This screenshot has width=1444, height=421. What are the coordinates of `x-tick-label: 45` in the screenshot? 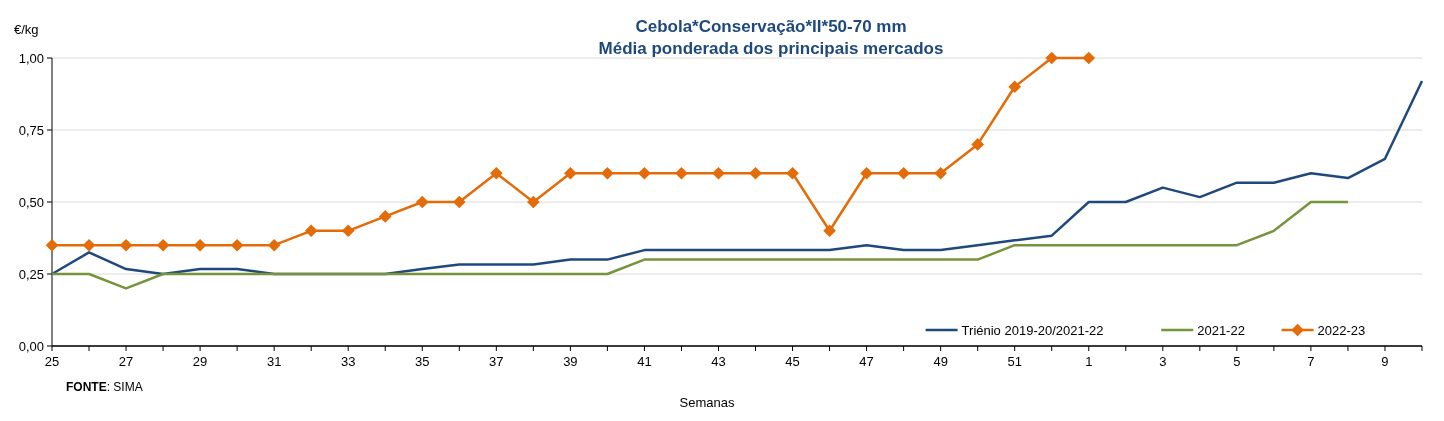 It's located at (792, 361).